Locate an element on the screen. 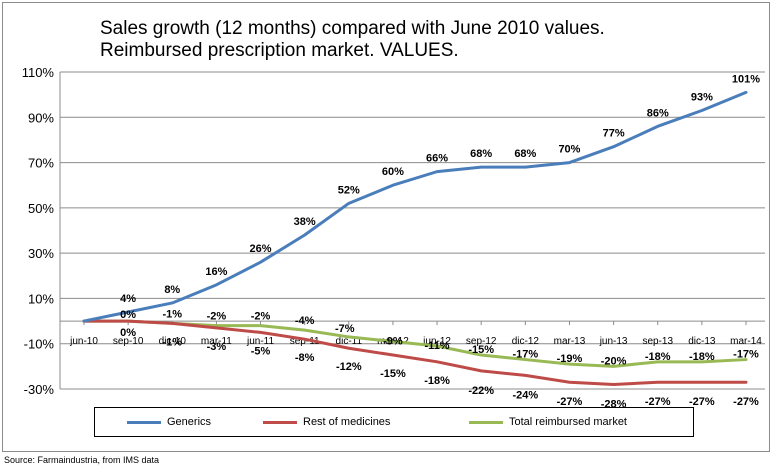 Image resolution: width=774 pixels, height=469 pixels. y-tick-label: 110% is located at coordinates (38, 72).